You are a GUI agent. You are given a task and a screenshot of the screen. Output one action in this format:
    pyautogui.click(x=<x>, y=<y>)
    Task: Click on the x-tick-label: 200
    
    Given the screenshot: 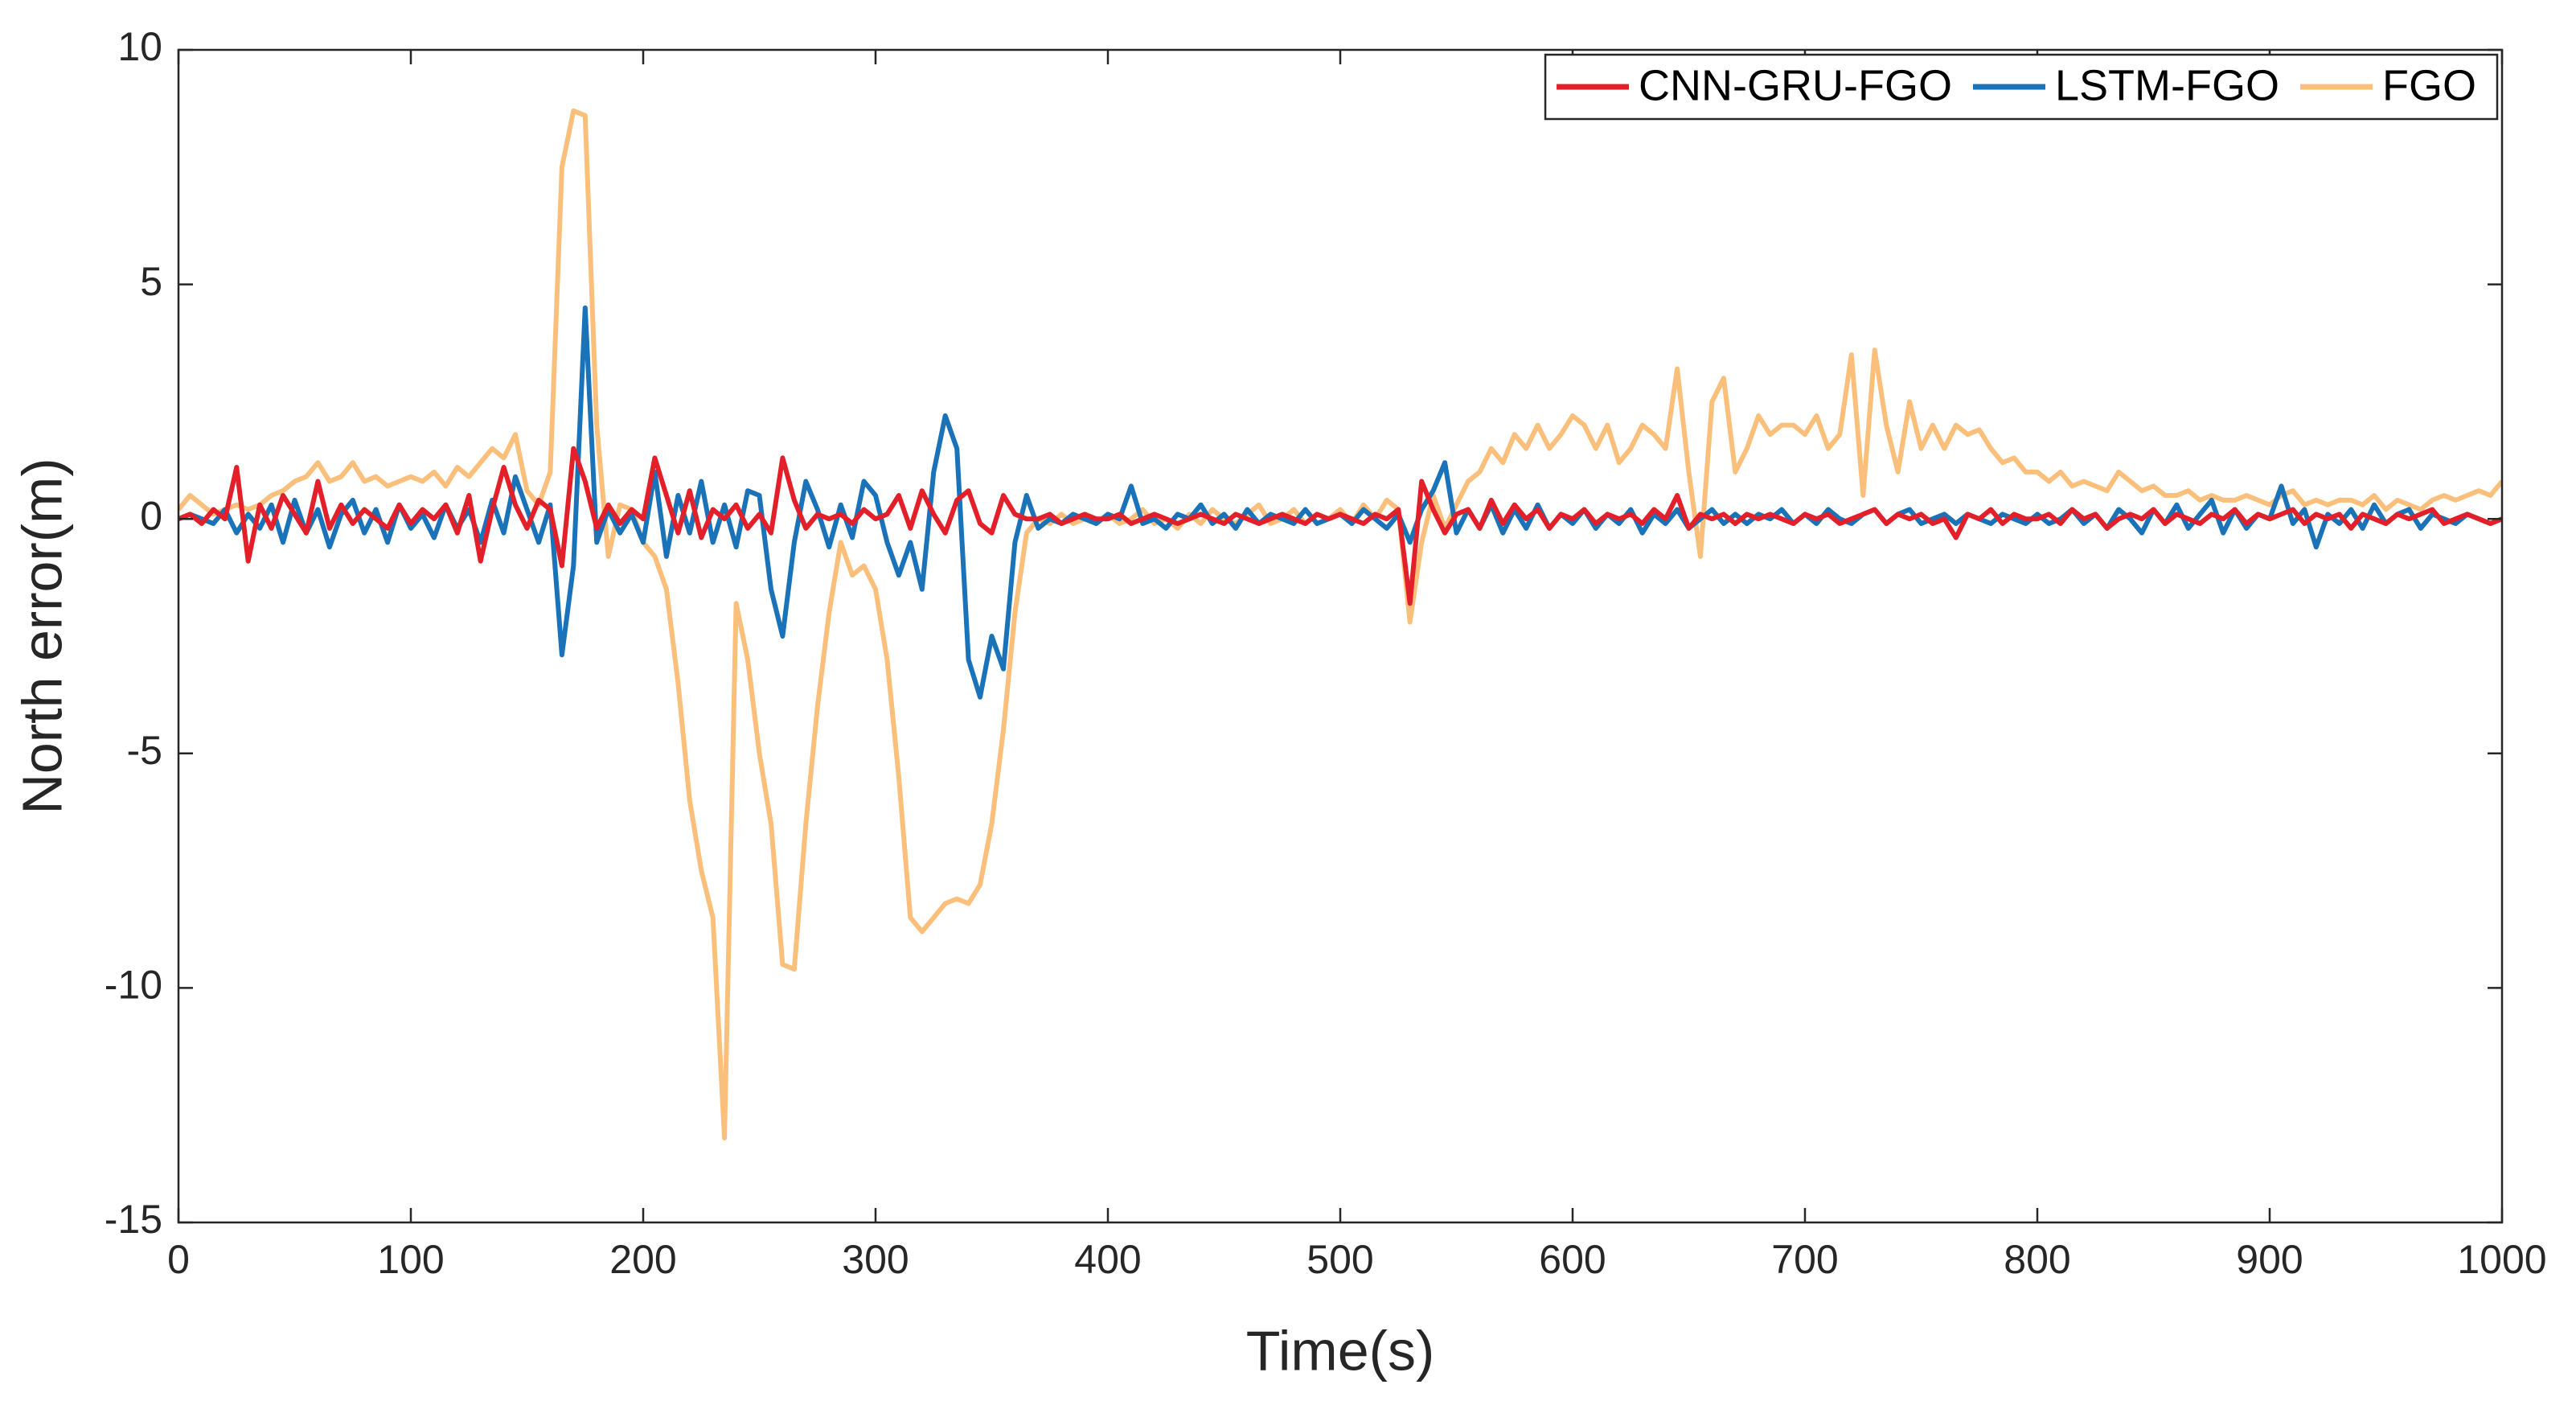 What is the action you would take?
    pyautogui.click(x=642, y=1259)
    